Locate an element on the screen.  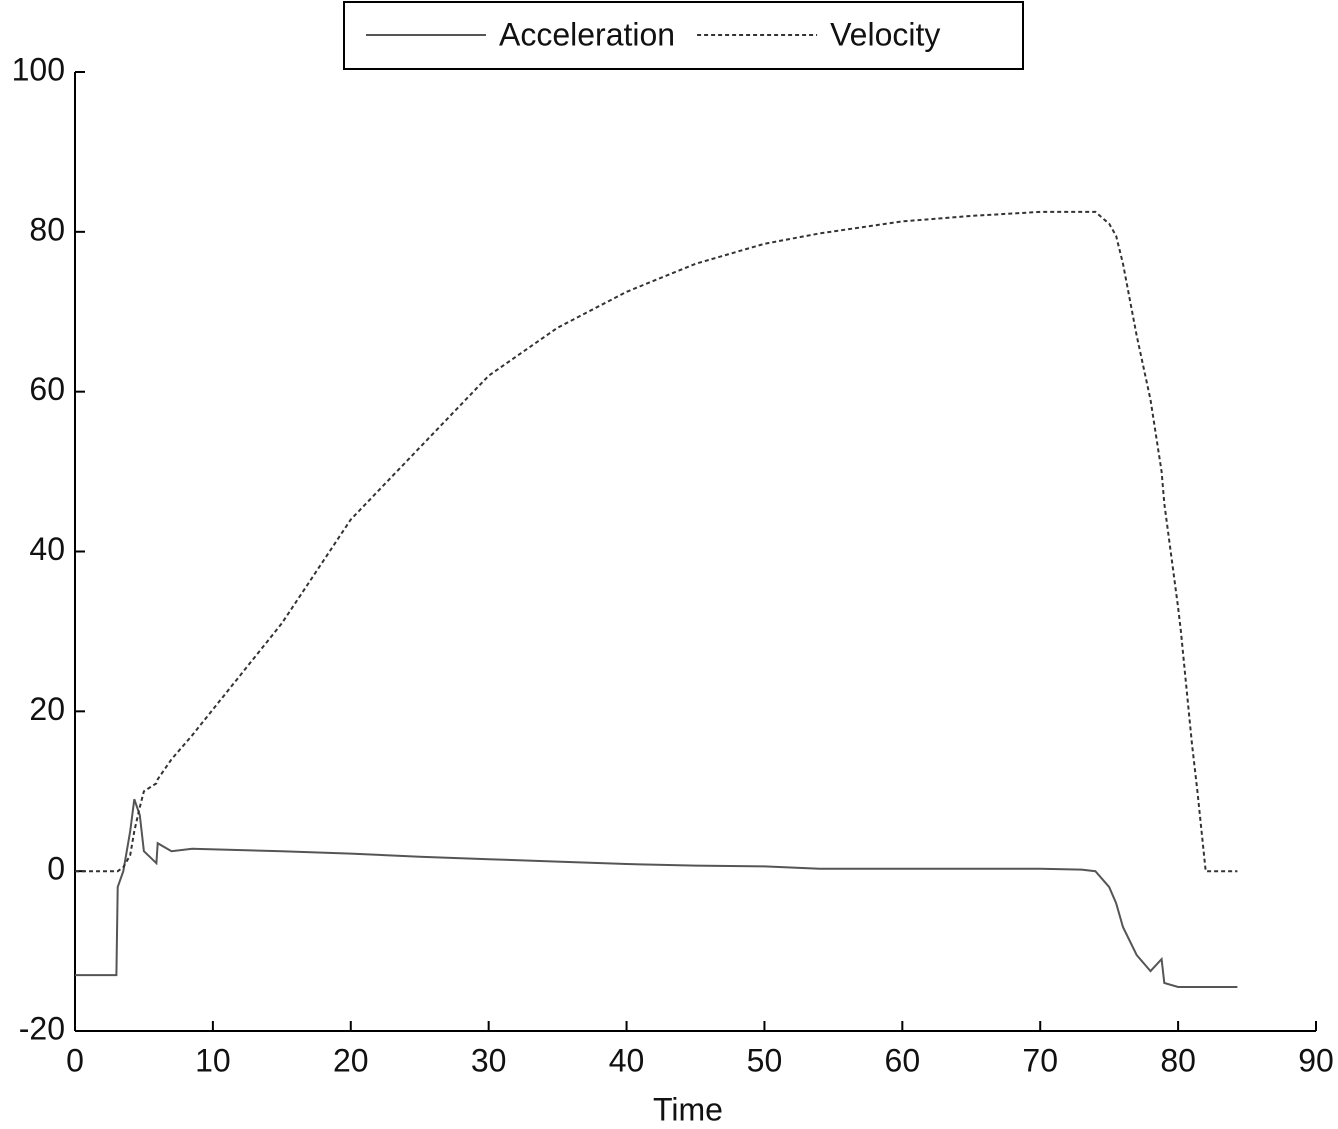
x-tick-label: 70 is located at coordinates (1040, 1060).